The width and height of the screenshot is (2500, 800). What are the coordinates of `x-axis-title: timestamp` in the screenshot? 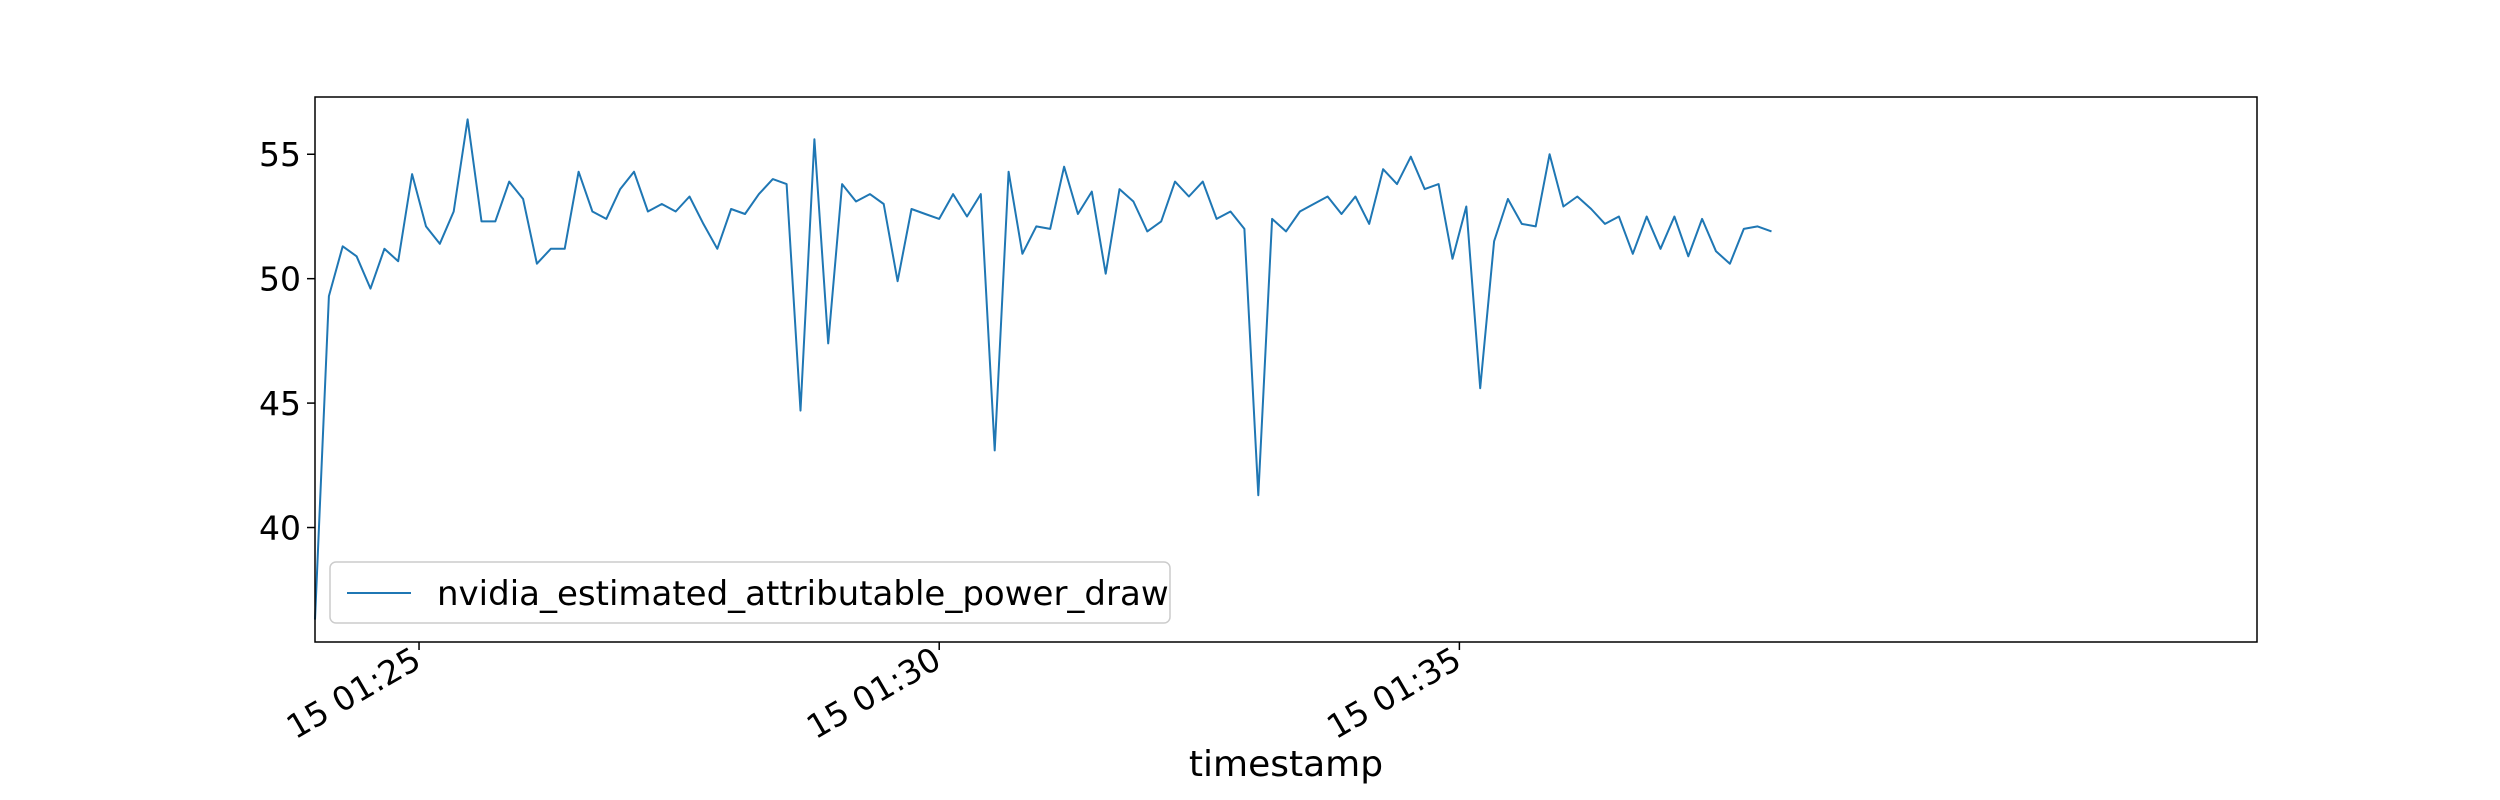 It's located at (1286, 764).